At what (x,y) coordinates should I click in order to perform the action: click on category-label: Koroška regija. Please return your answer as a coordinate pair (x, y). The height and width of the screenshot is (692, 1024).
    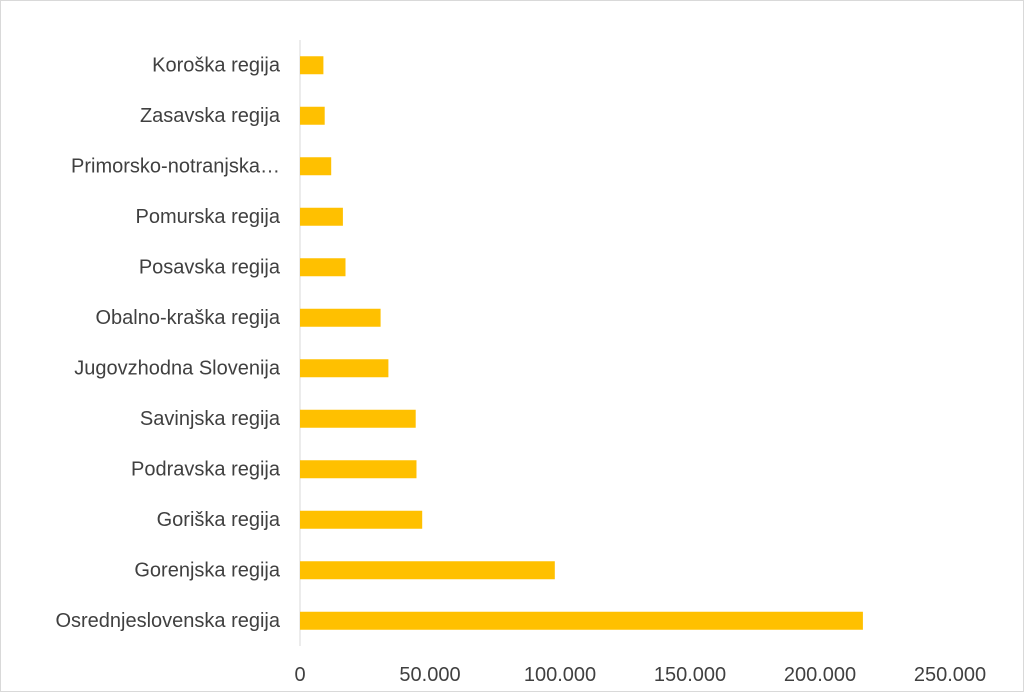
    Looking at the image, I should click on (216, 65).